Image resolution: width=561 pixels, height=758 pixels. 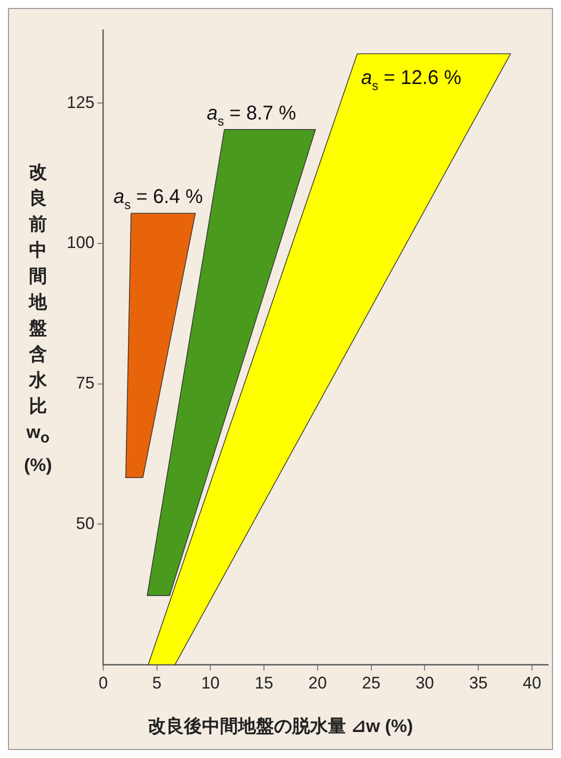 I want to click on x-tick-label: 10, so click(x=210, y=683).